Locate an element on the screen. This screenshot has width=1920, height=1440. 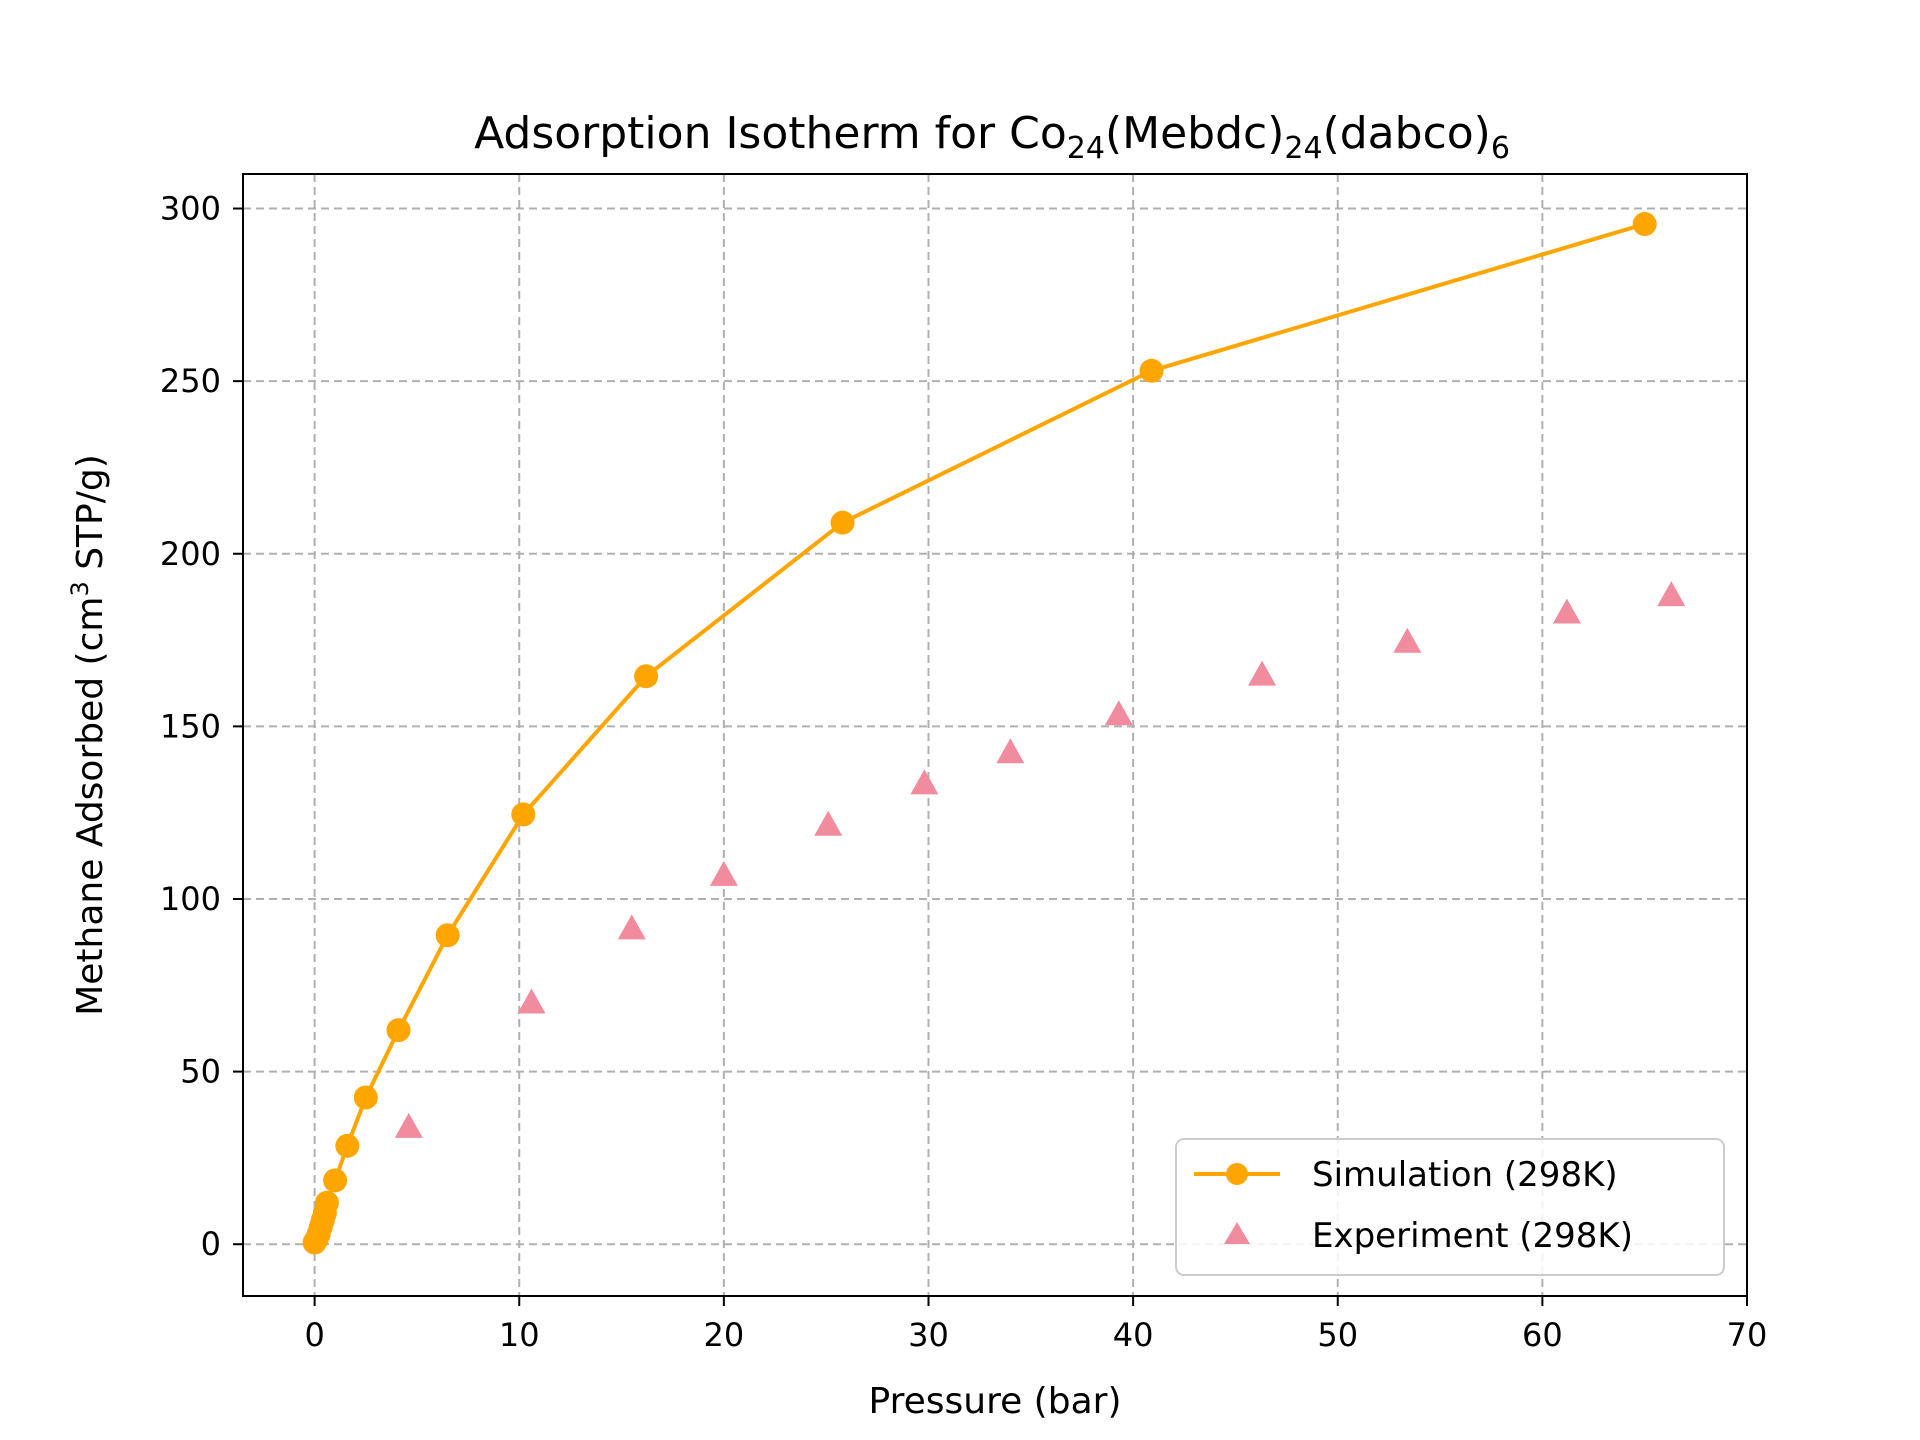
x-axis-label: Pressure (bar) is located at coordinates (995, 1401).